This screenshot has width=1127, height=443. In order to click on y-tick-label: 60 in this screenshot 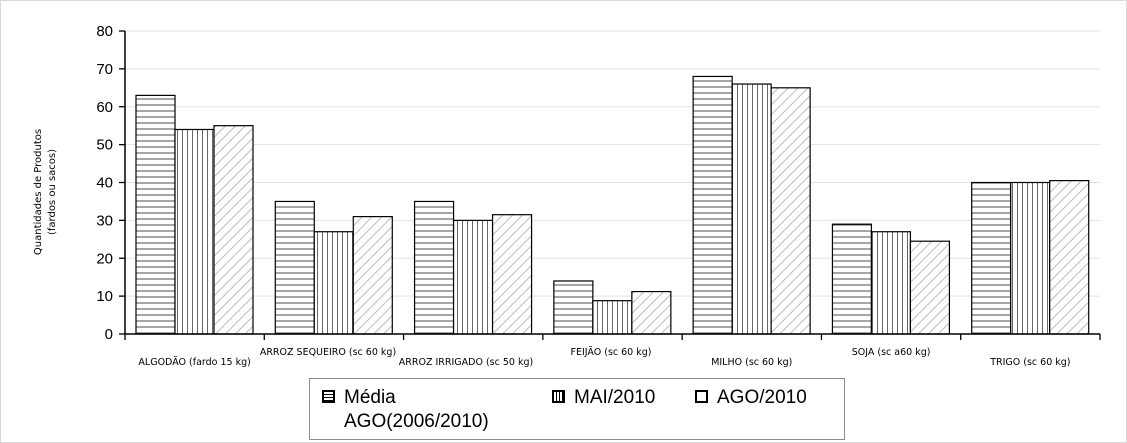, I will do `click(104, 107)`.